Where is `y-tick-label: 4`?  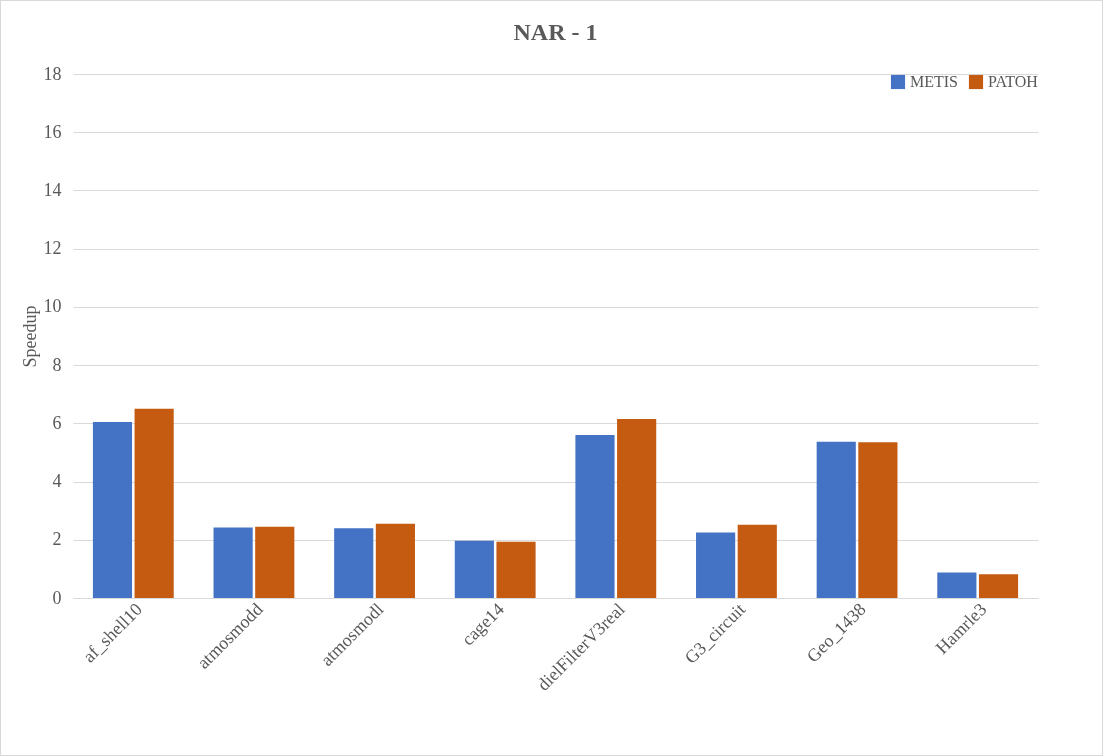
y-tick-label: 4 is located at coordinates (57, 481).